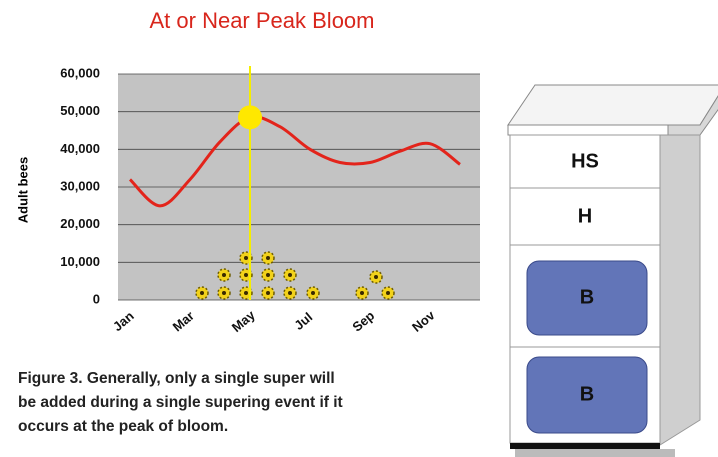 This screenshot has width=718, height=457. What do you see at coordinates (80, 223) in the screenshot?
I see `y-tick-label: 20,000` at bounding box center [80, 223].